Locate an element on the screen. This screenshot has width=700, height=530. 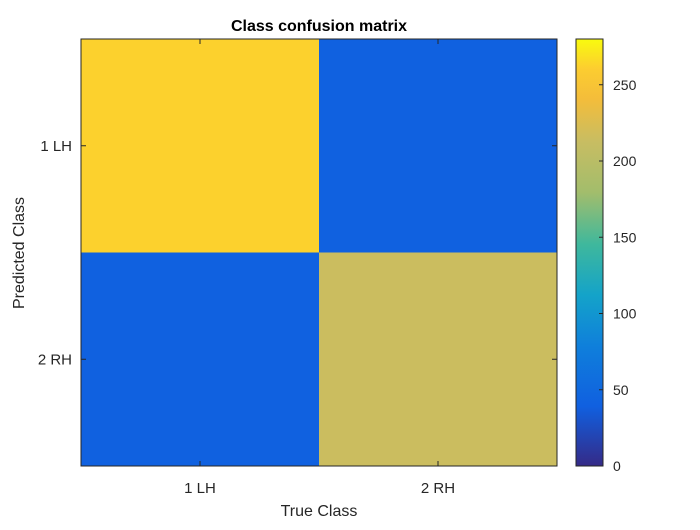
colorbar-frame is located at coordinates (589, 252).